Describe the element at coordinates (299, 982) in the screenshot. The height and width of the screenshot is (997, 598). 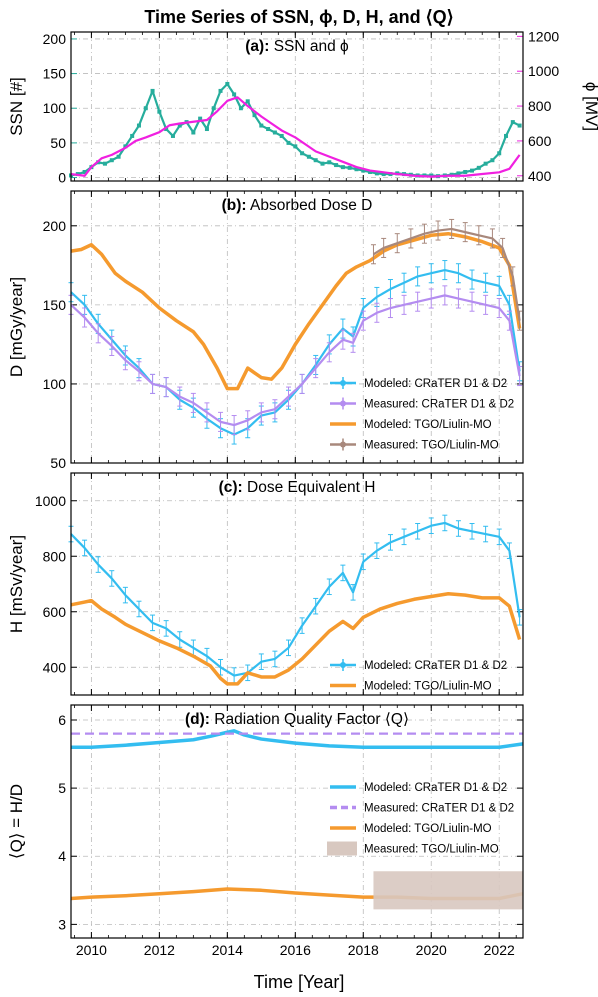
I see `x-axis-label: Time [Year]` at that location.